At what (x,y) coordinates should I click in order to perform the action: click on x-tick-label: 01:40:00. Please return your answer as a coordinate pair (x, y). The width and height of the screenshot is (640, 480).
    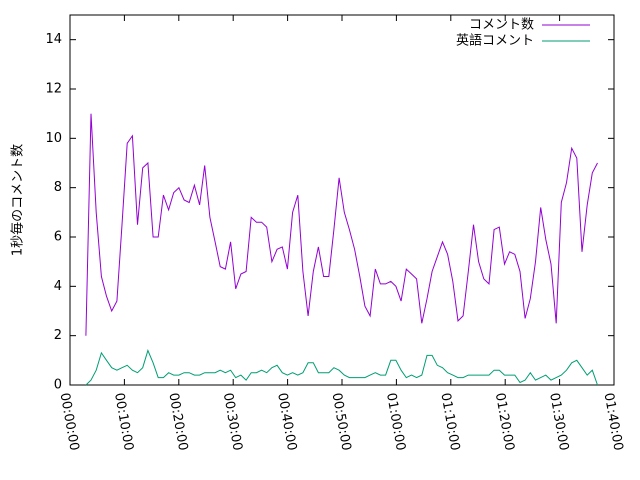
    Looking at the image, I should click on (613, 422).